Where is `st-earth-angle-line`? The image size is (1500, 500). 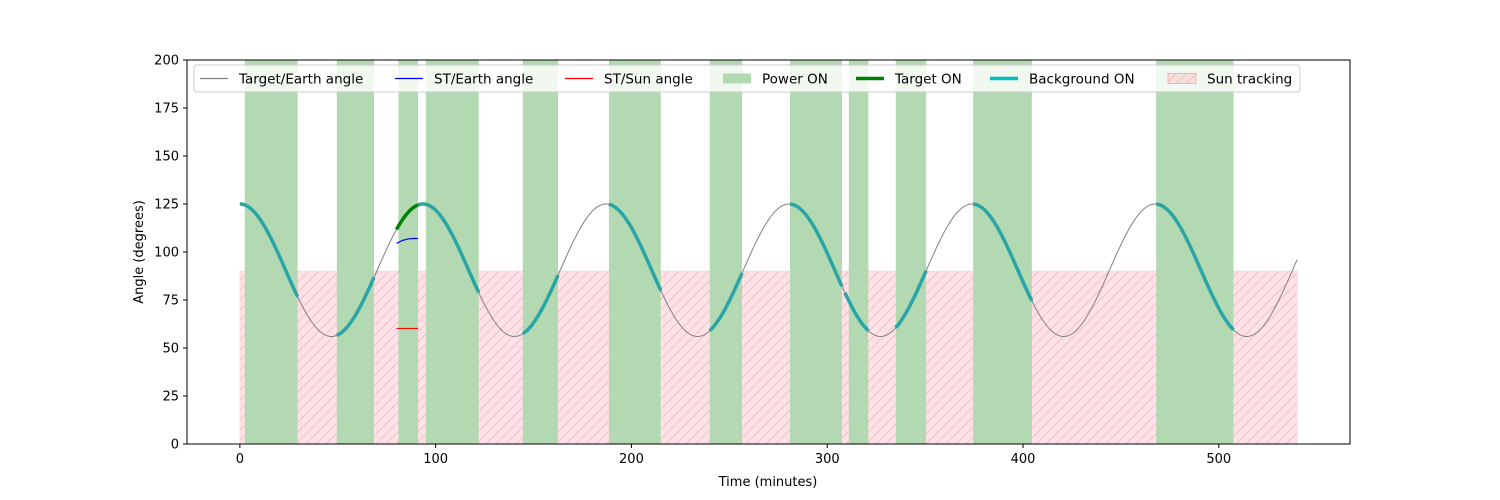 st-earth-angle-line is located at coordinates (407, 240).